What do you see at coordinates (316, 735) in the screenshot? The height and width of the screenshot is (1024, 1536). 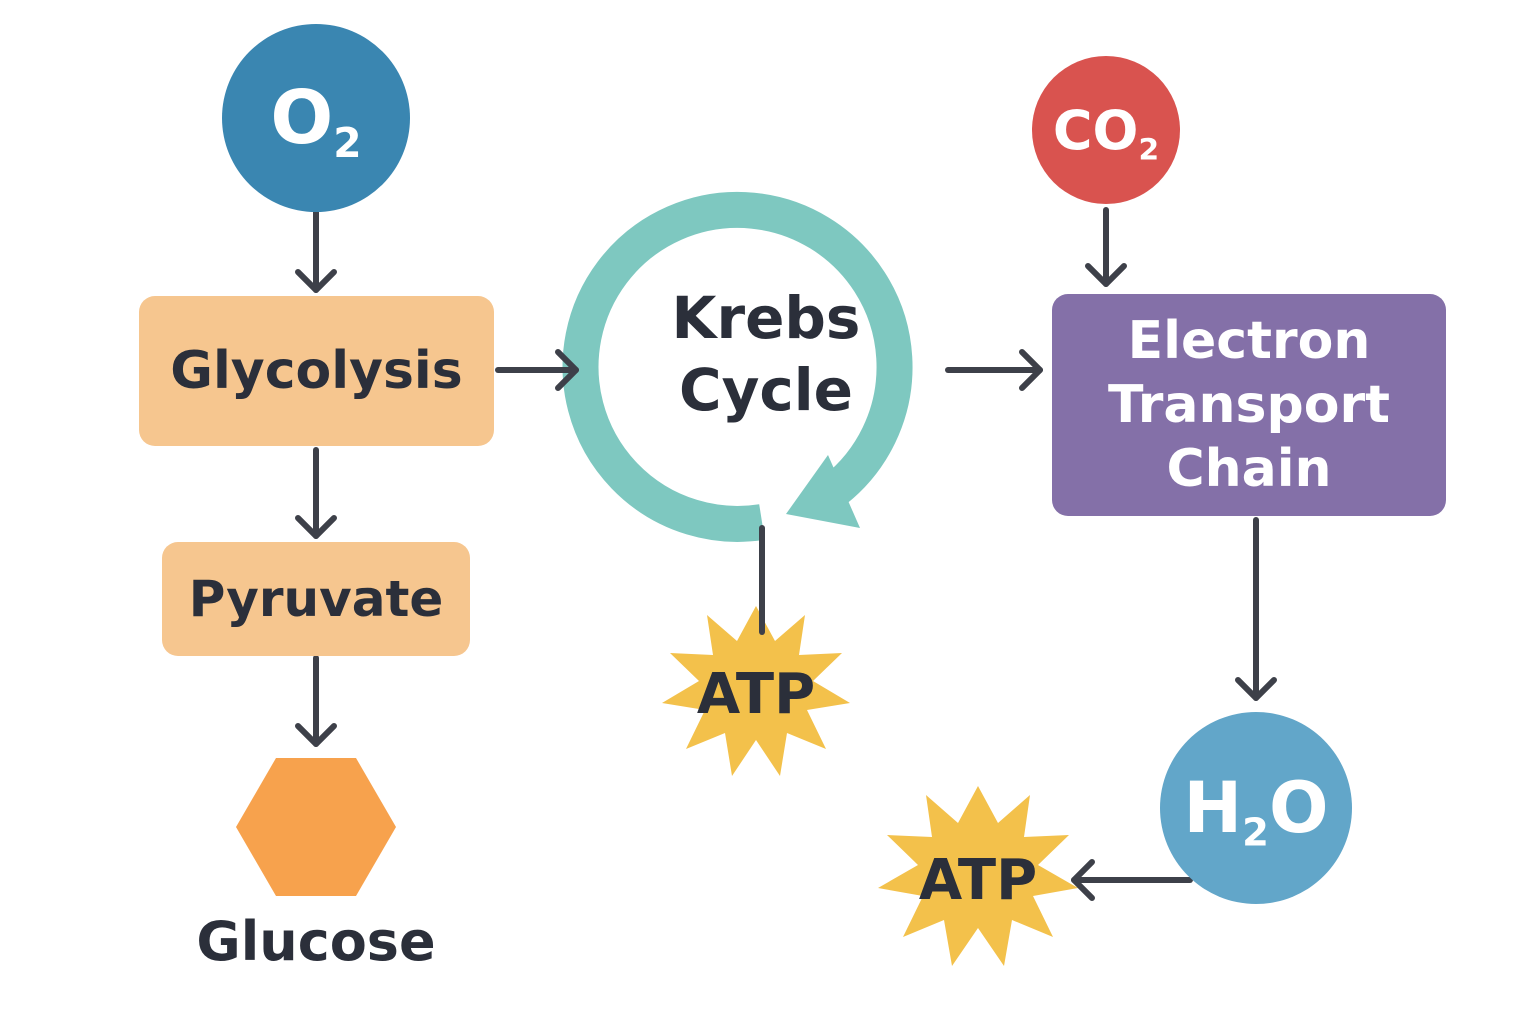 I see `arrowhead-pyruvate-to-glucose` at bounding box center [316, 735].